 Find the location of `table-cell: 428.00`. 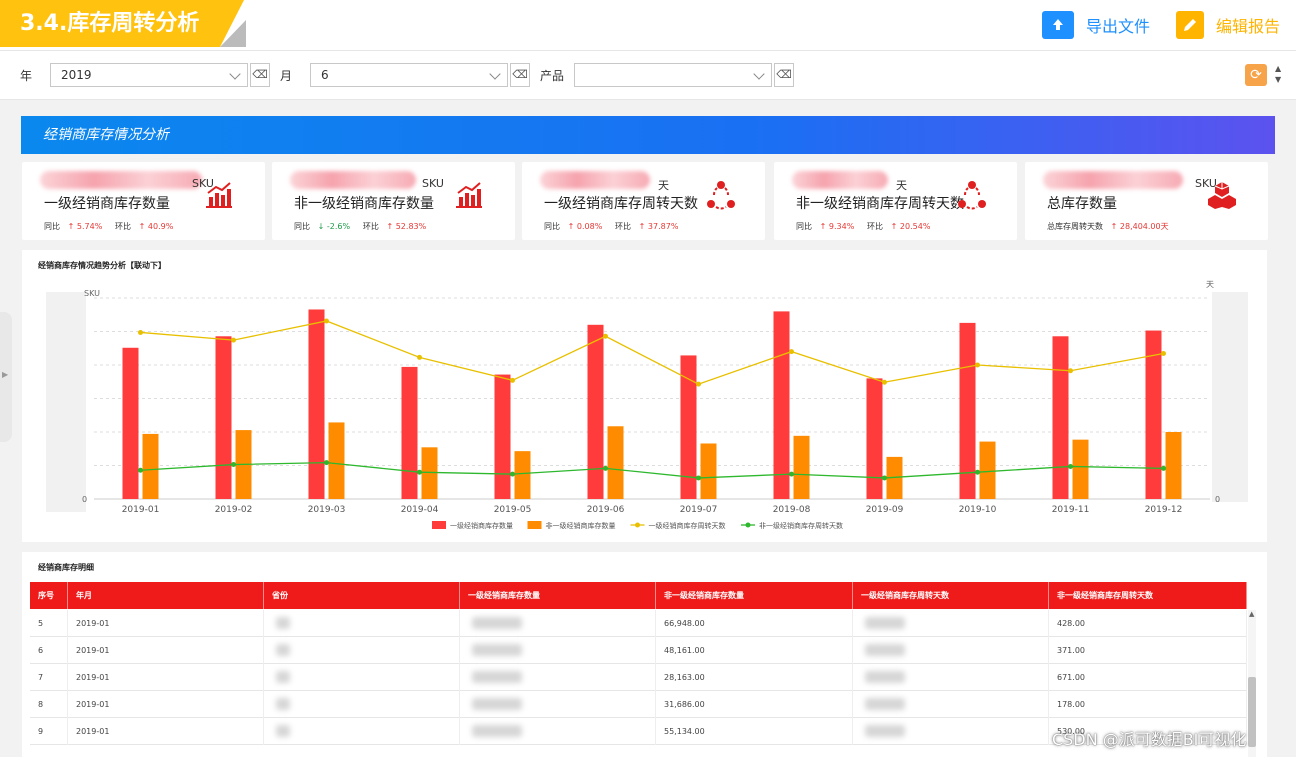

table-cell: 428.00 is located at coordinates (1148, 623).